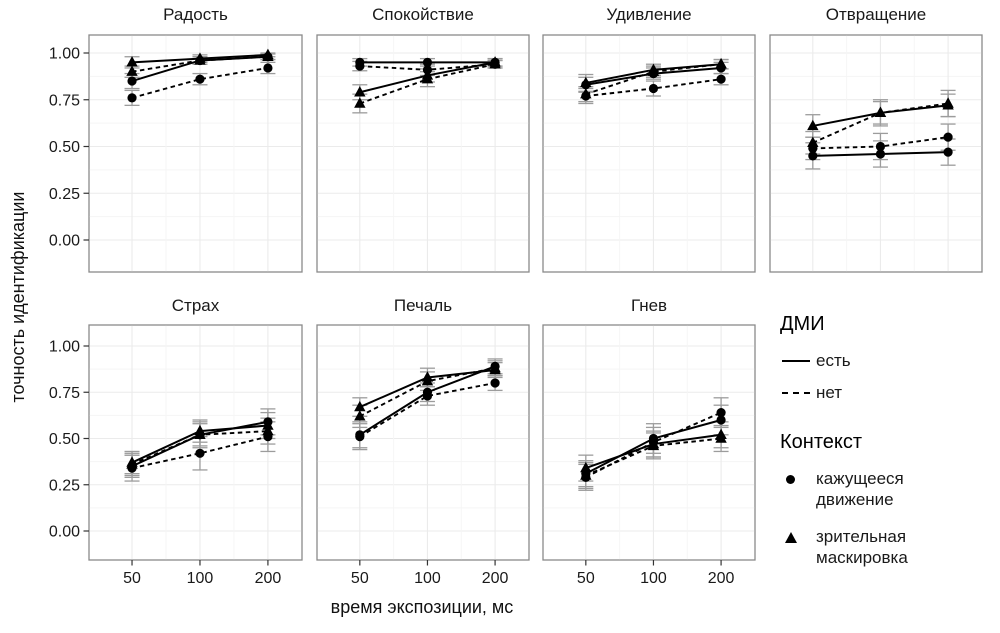  I want to click on legend-label-visual-masking: зрительная маскировка, so click(862, 547).